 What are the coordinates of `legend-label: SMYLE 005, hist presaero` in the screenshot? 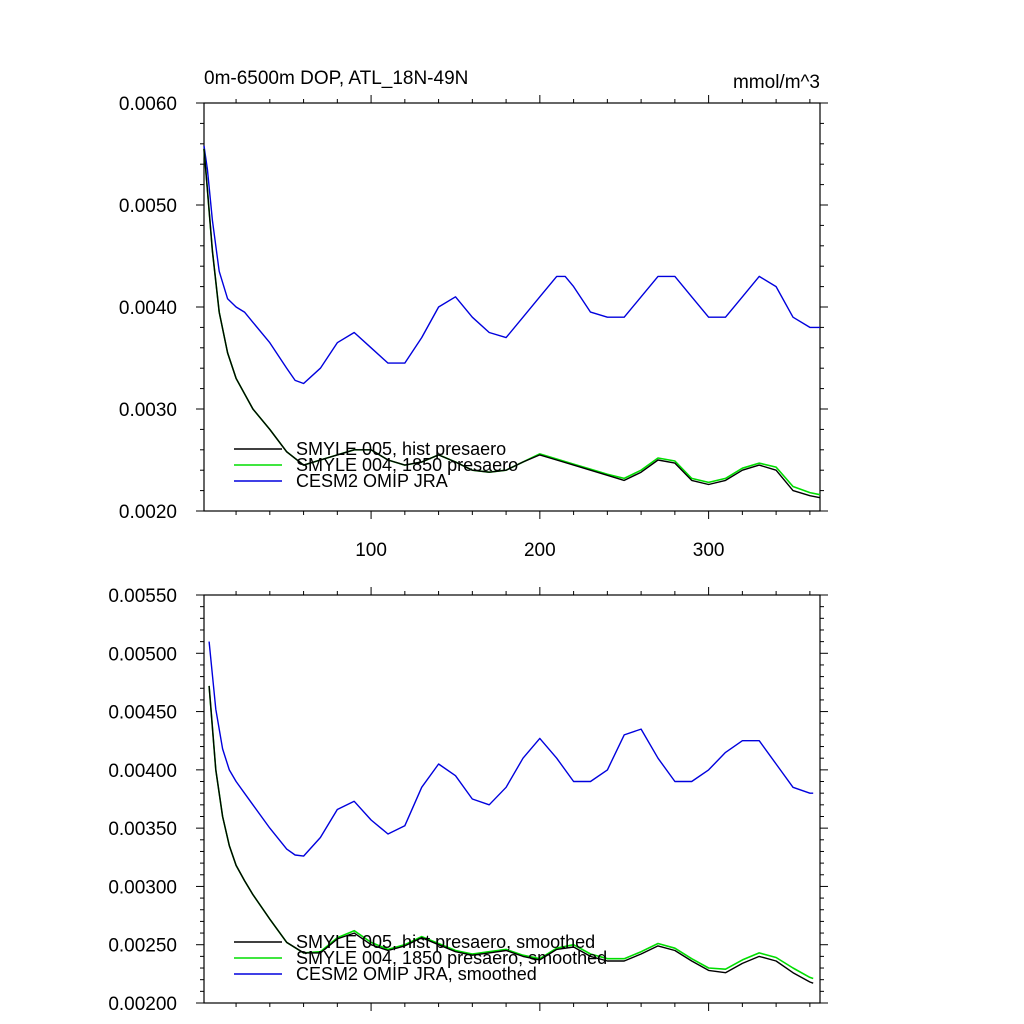 It's located at (401, 449).